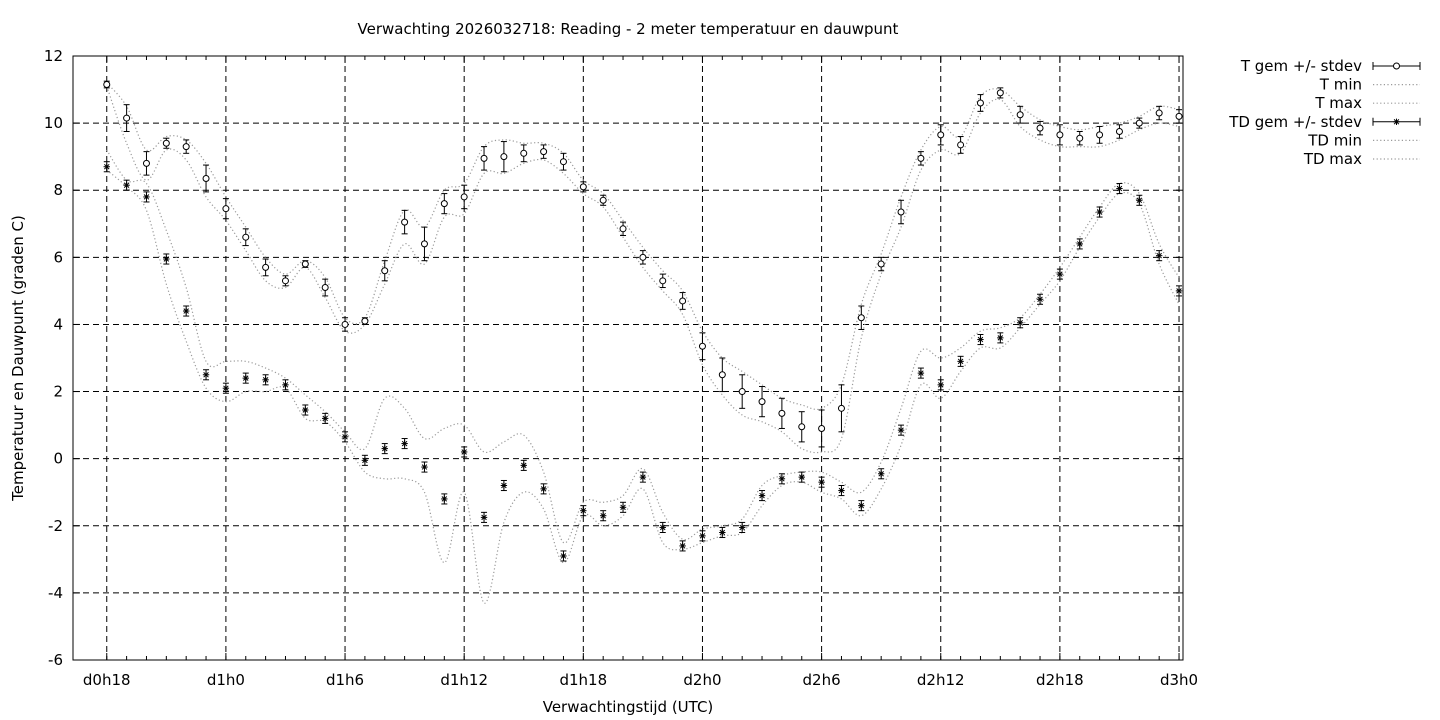  Describe the element at coordinates (941, 680) in the screenshot. I see `x-tick-label: d2h12` at that location.